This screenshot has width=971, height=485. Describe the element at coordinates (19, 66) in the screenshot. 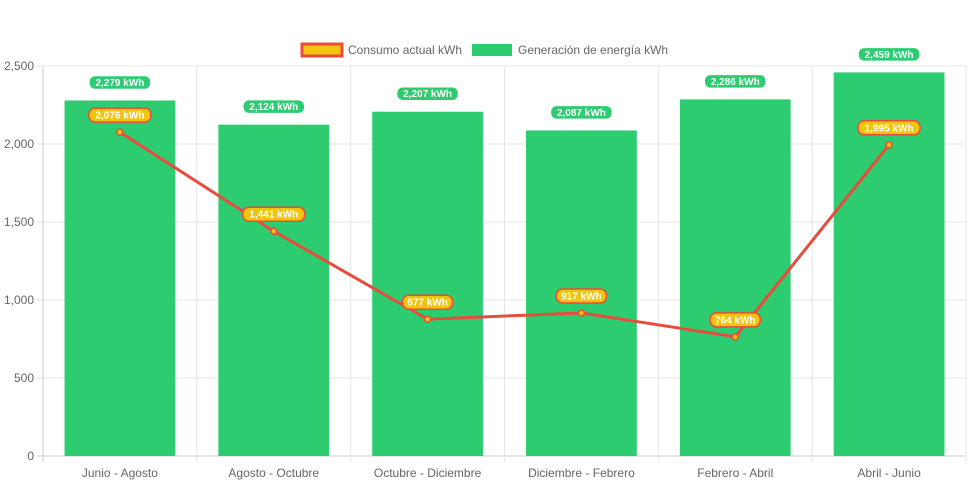

I see `y-tick-label: 2,500` at that location.